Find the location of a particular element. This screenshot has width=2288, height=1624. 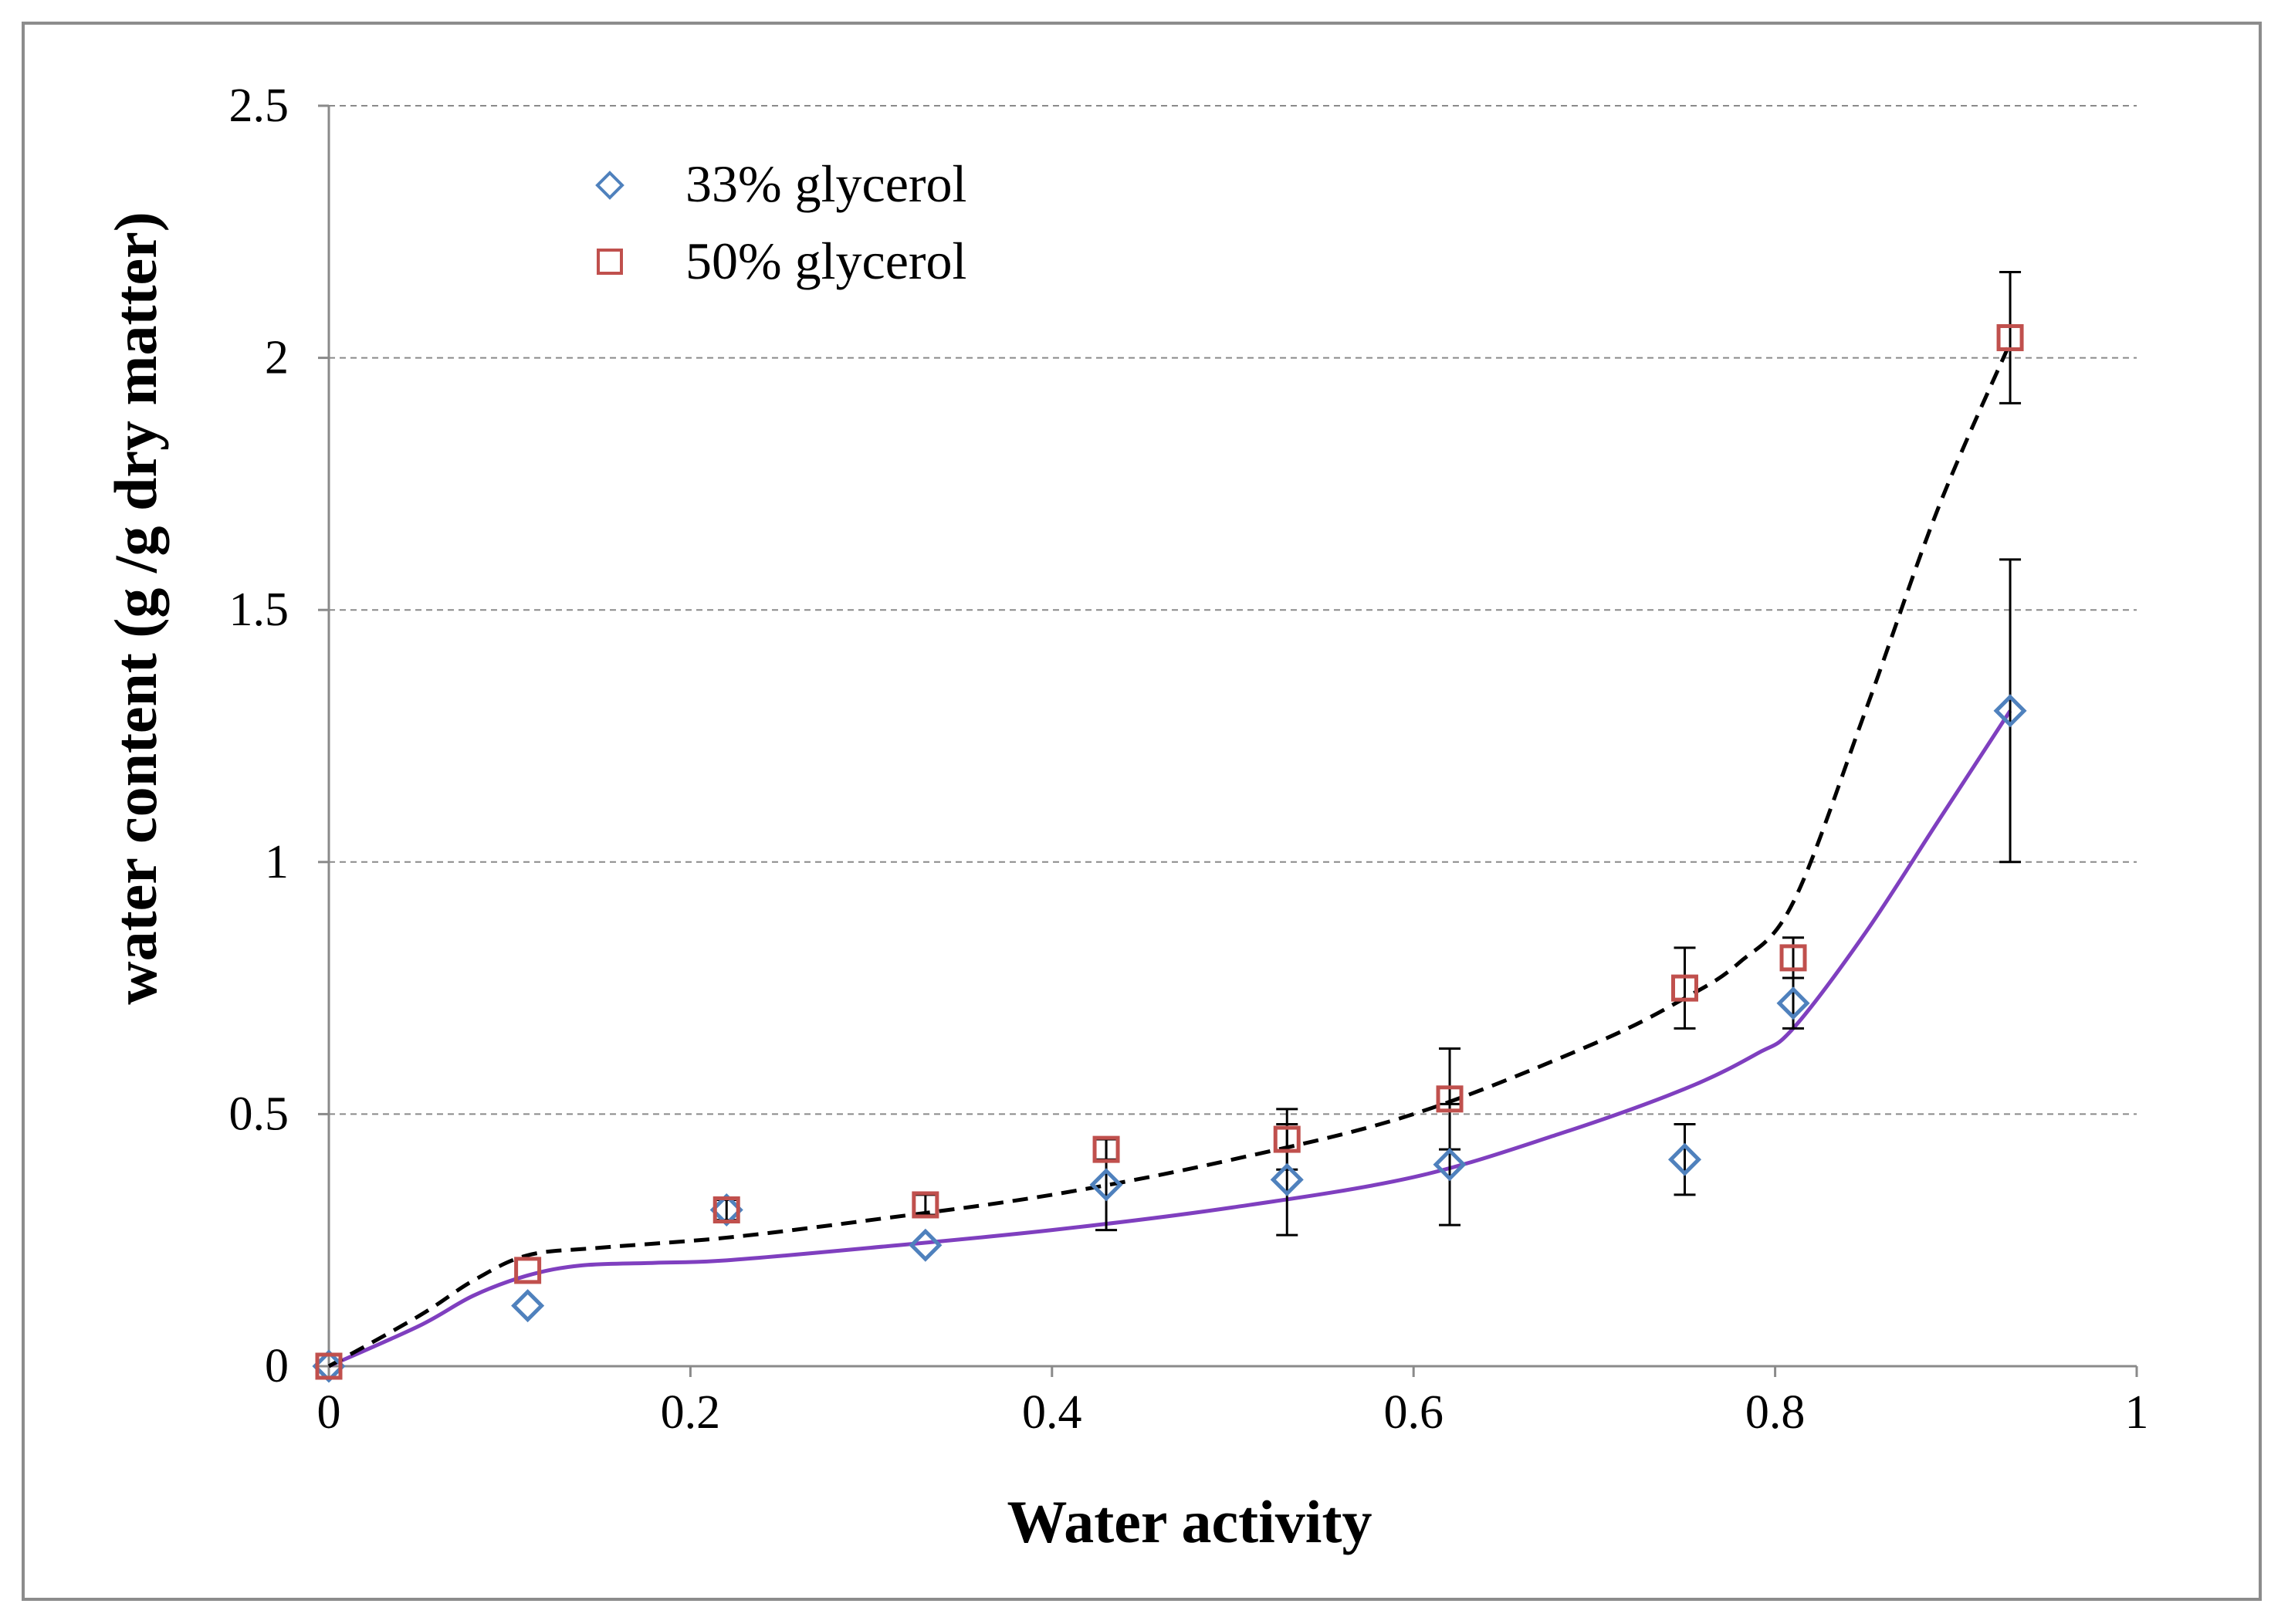

legend-item-50-glycerol: 50% glycerol is located at coordinates (781, 261).